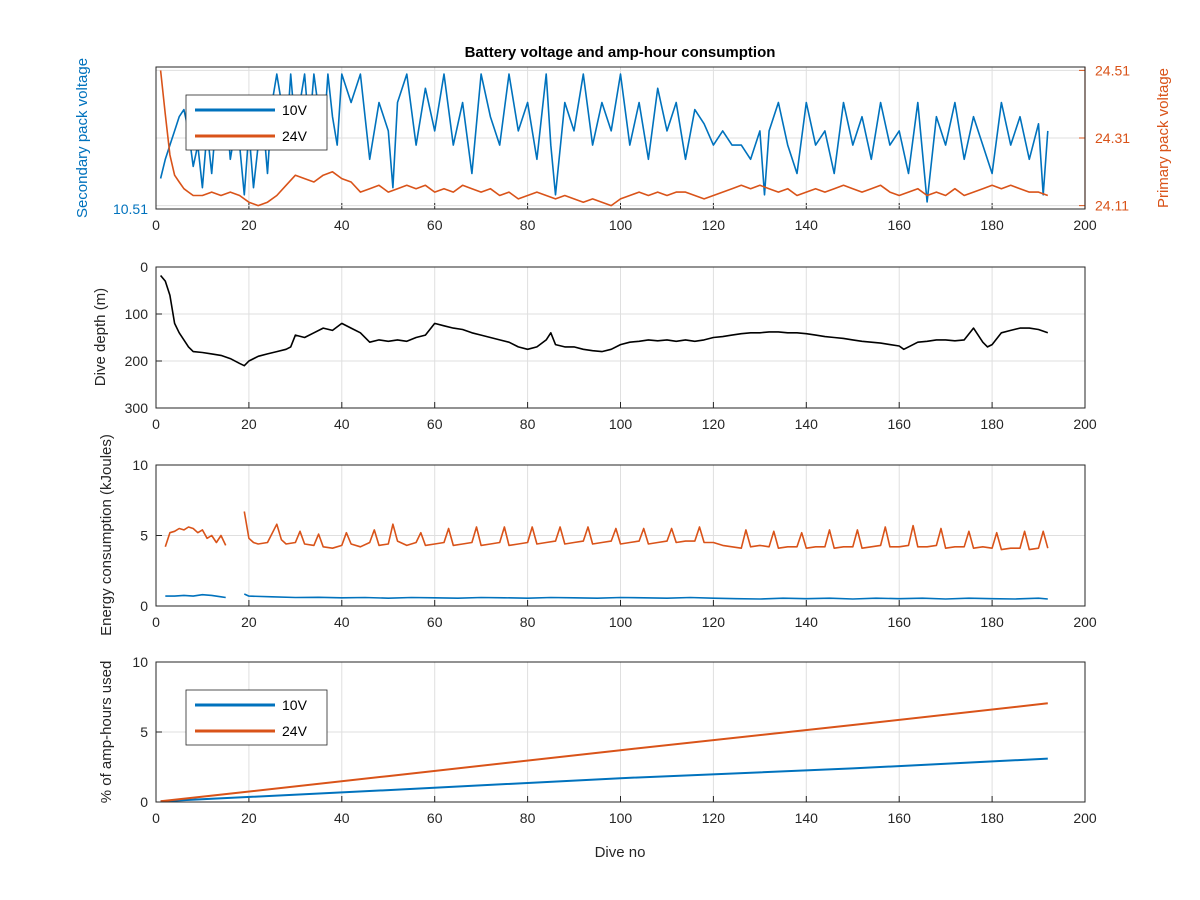 The width and height of the screenshot is (1200, 900). Describe the element at coordinates (1112, 206) in the screenshot. I see `y-tick-label-right: 24.11` at that location.